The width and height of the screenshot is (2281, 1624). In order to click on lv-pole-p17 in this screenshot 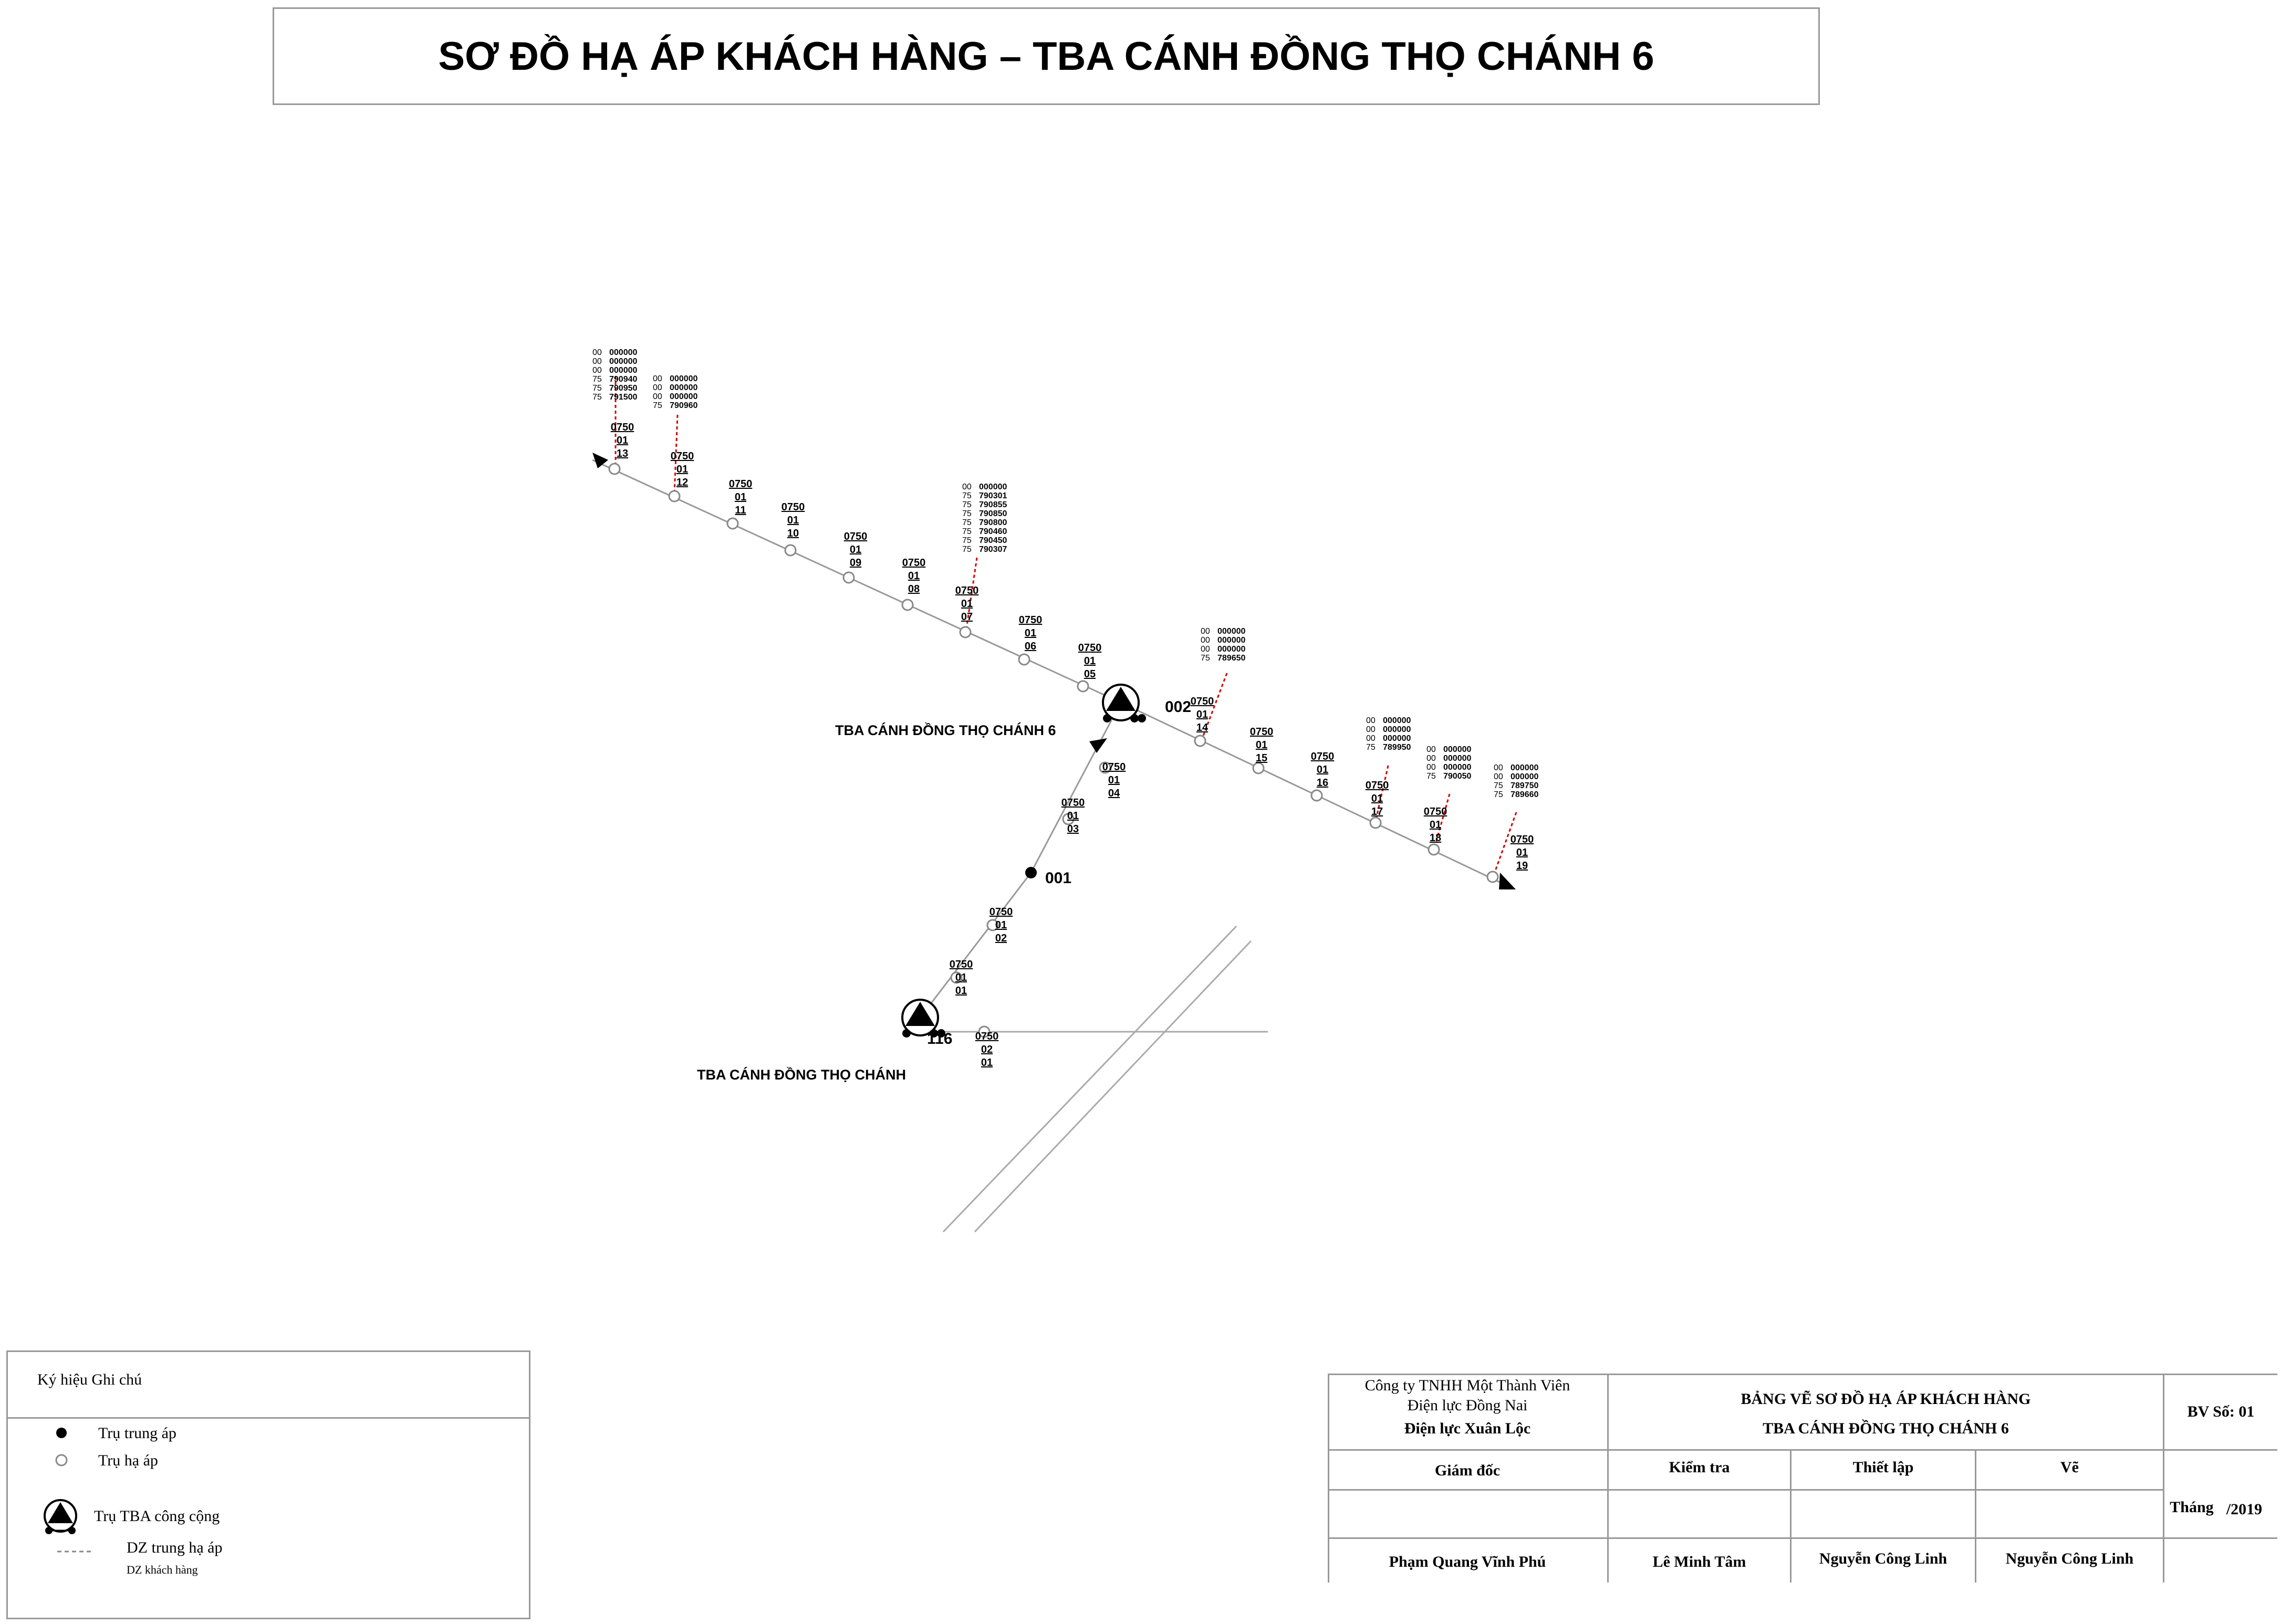, I will do `click(1375, 823)`.